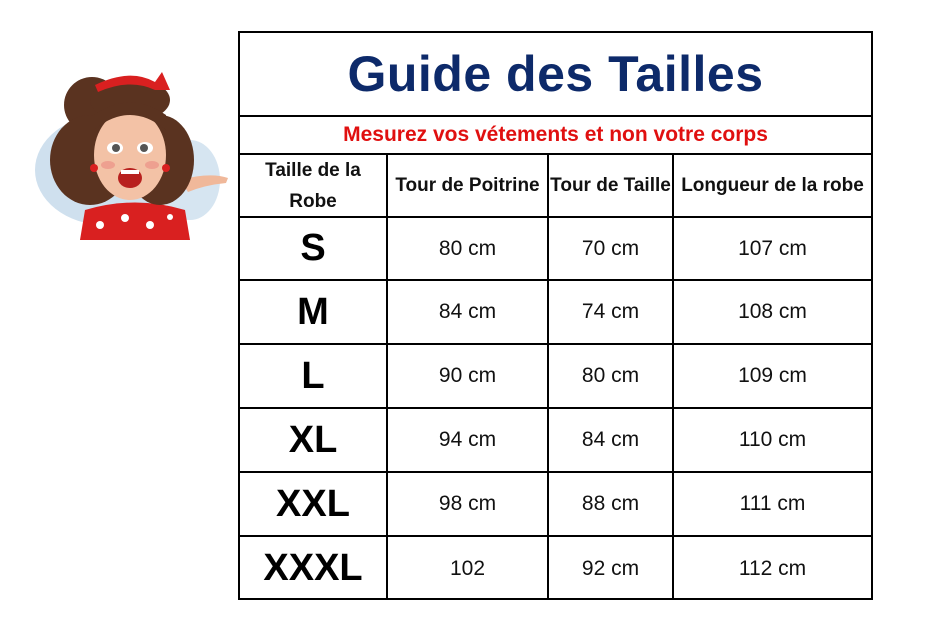 This screenshot has height=631, width=934. I want to click on subtitle-row: Mesurez vos vétements et non votre corps, so click(555, 136).